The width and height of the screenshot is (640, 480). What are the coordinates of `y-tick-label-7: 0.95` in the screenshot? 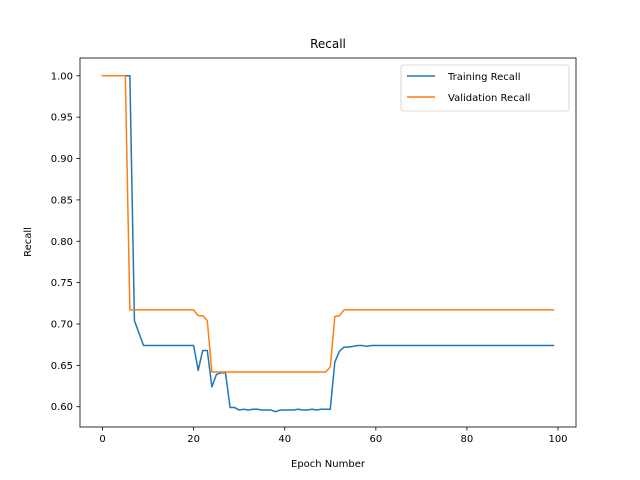 It's located at (62, 118).